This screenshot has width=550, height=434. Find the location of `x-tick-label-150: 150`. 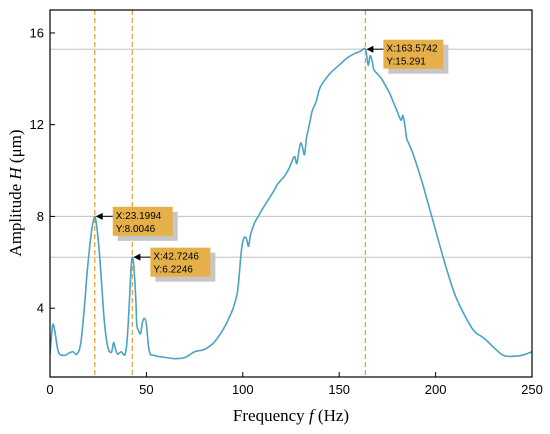

x-tick-label-150: 150 is located at coordinates (339, 389).